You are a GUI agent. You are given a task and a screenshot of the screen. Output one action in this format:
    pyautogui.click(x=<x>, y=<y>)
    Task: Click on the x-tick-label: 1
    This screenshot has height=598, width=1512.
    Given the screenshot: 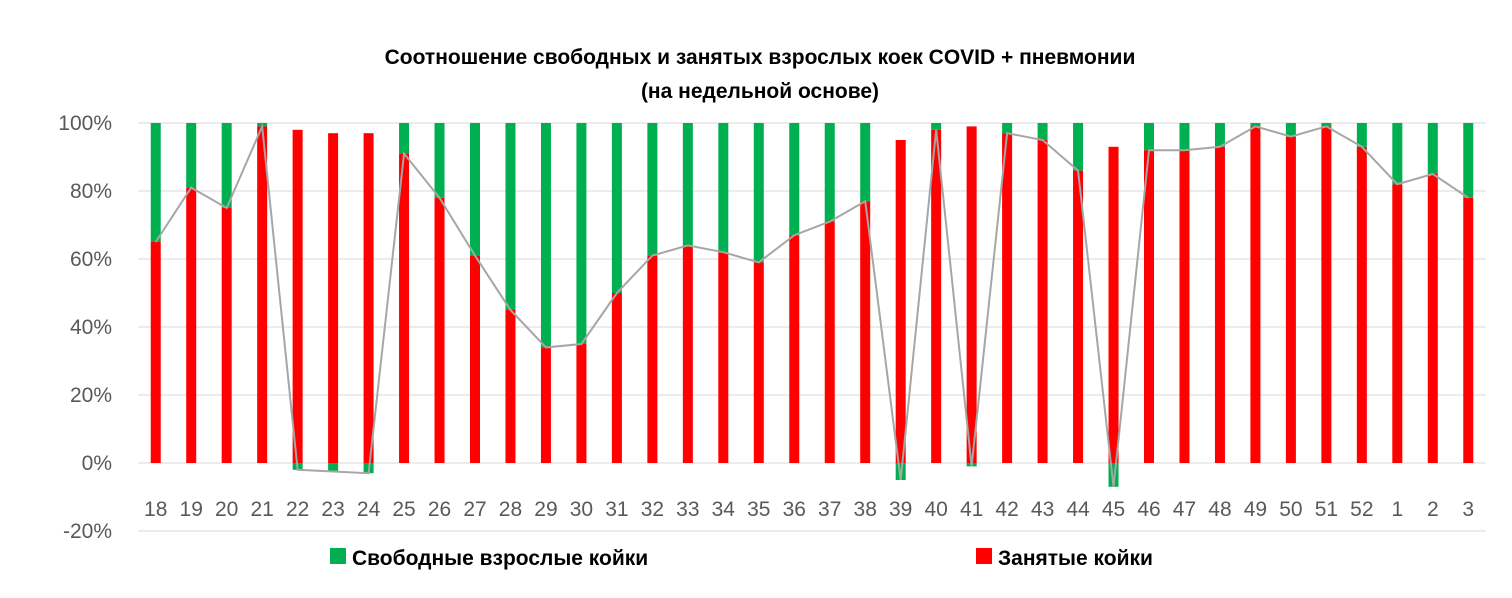 What is the action you would take?
    pyautogui.click(x=1397, y=509)
    